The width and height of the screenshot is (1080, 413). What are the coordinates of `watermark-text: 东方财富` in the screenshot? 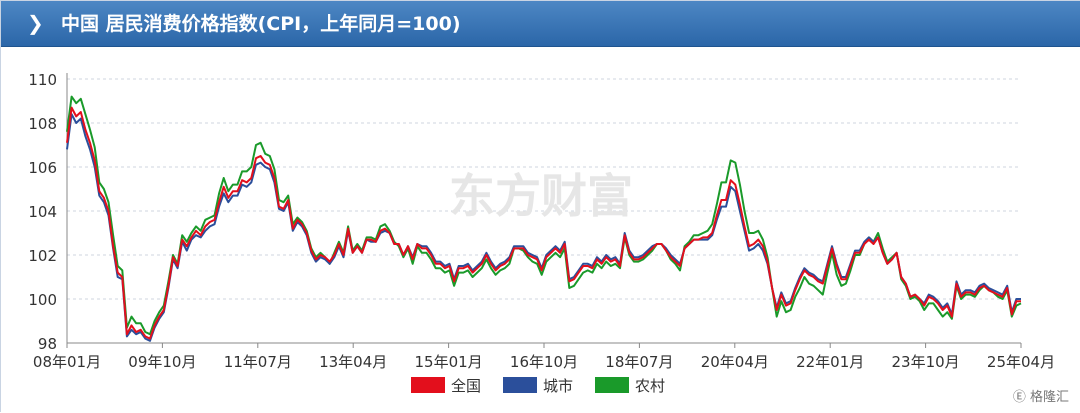 It's located at (541, 196).